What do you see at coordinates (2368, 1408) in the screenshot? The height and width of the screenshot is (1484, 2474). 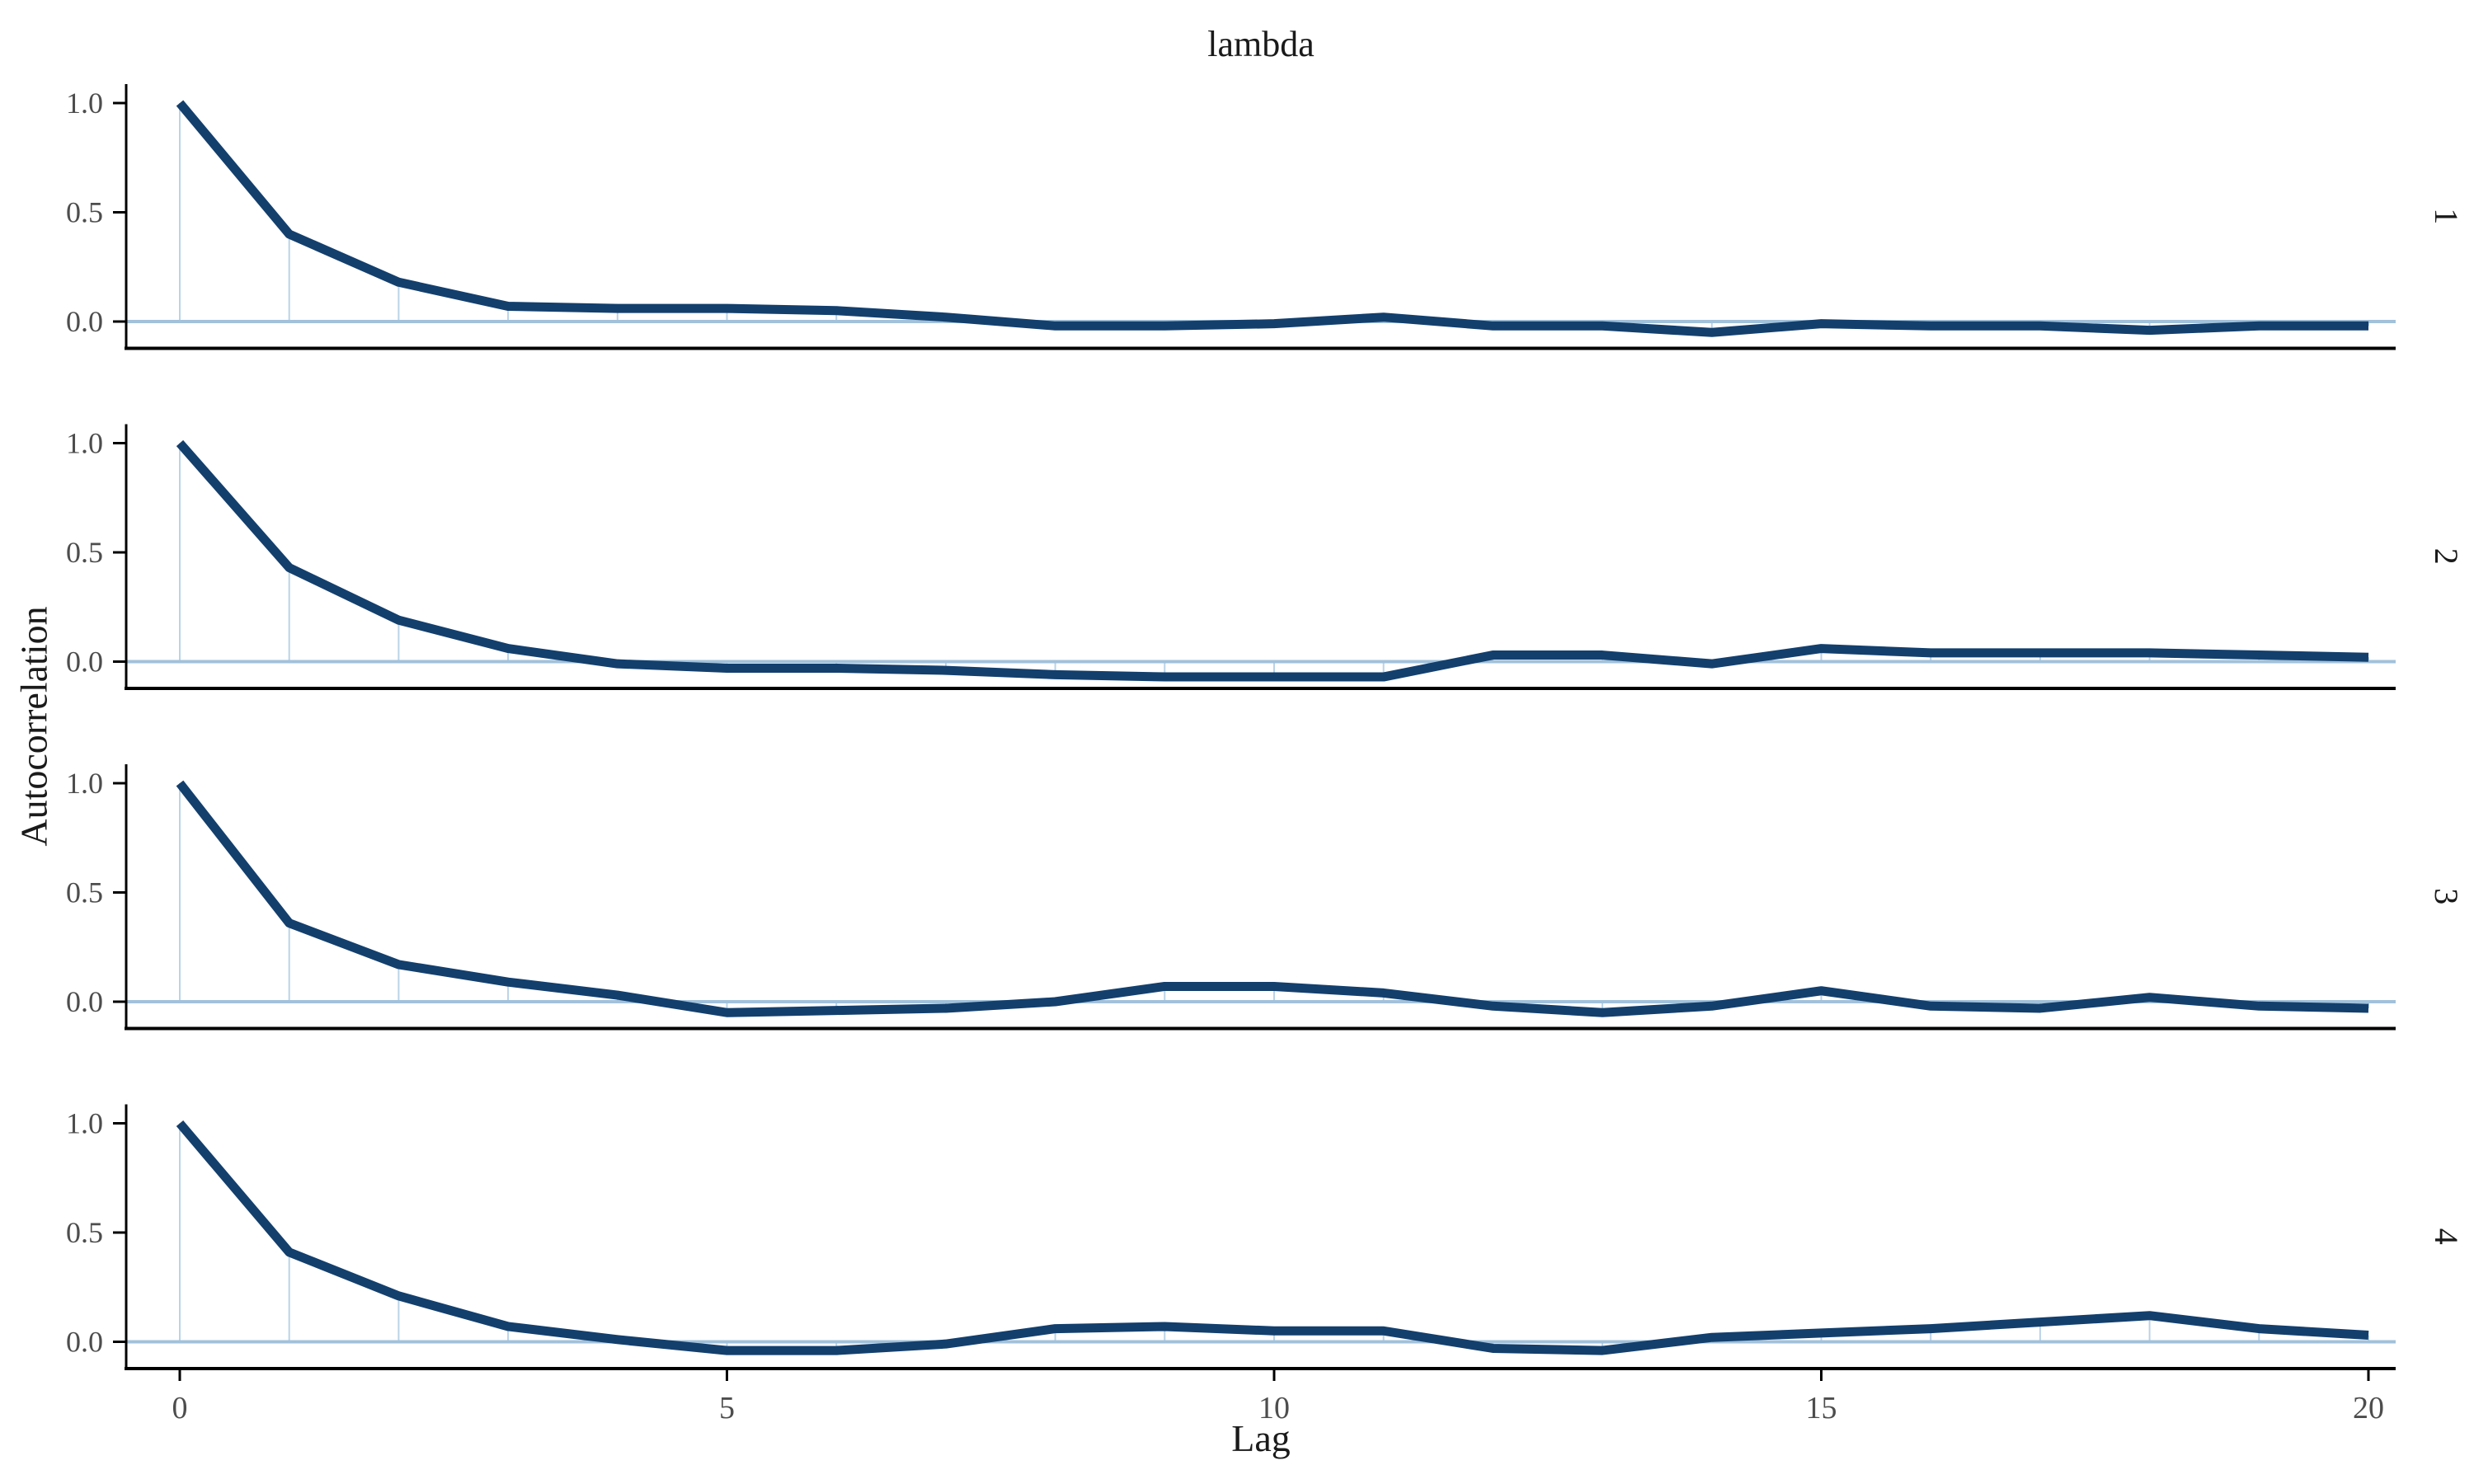 I see `x-tick-label: 20` at bounding box center [2368, 1408].